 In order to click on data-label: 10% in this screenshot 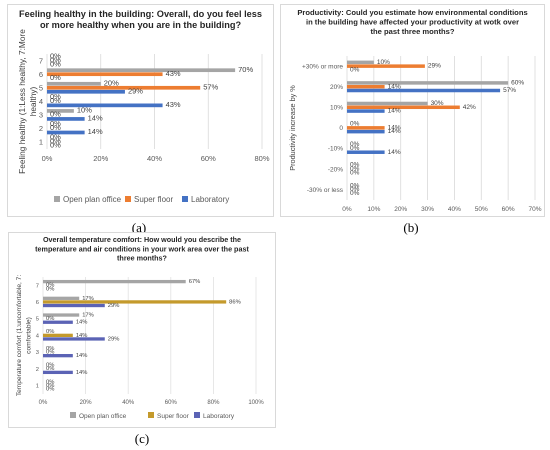, I will do `click(383, 62)`.